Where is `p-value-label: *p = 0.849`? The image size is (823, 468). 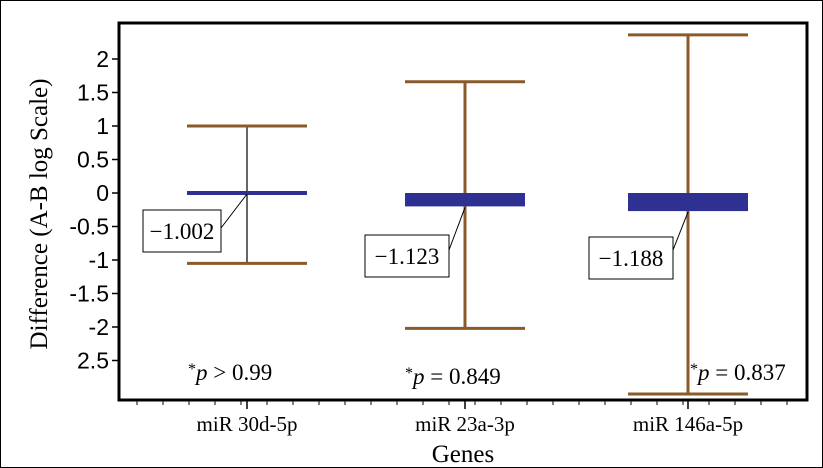
p-value-label: *p = 0.849 is located at coordinates (453, 376).